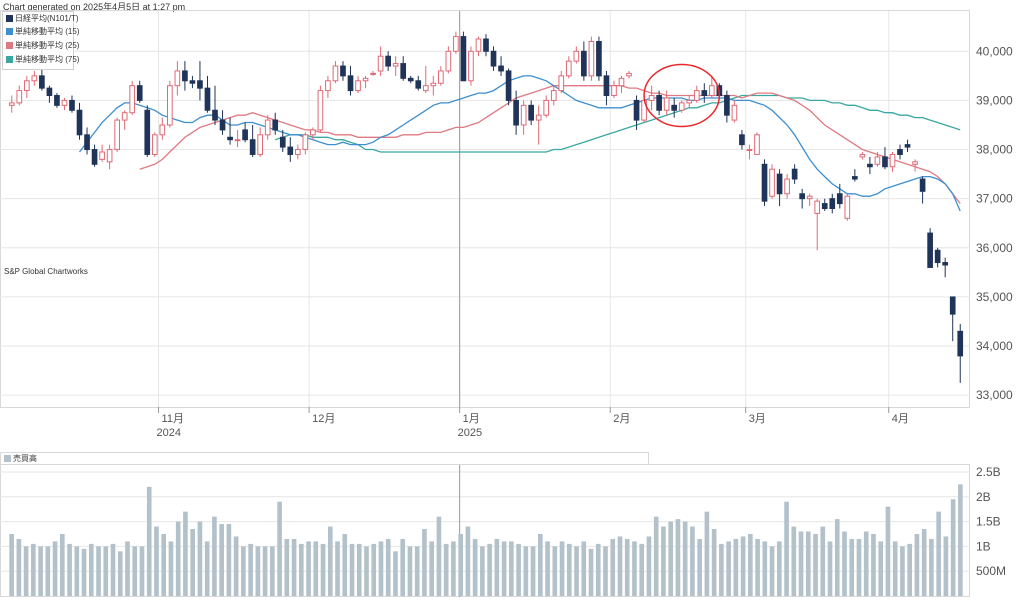 The image size is (1024, 605). Describe the element at coordinates (9, 31) in the screenshot. I see `legend-swatch-ma15` at that location.